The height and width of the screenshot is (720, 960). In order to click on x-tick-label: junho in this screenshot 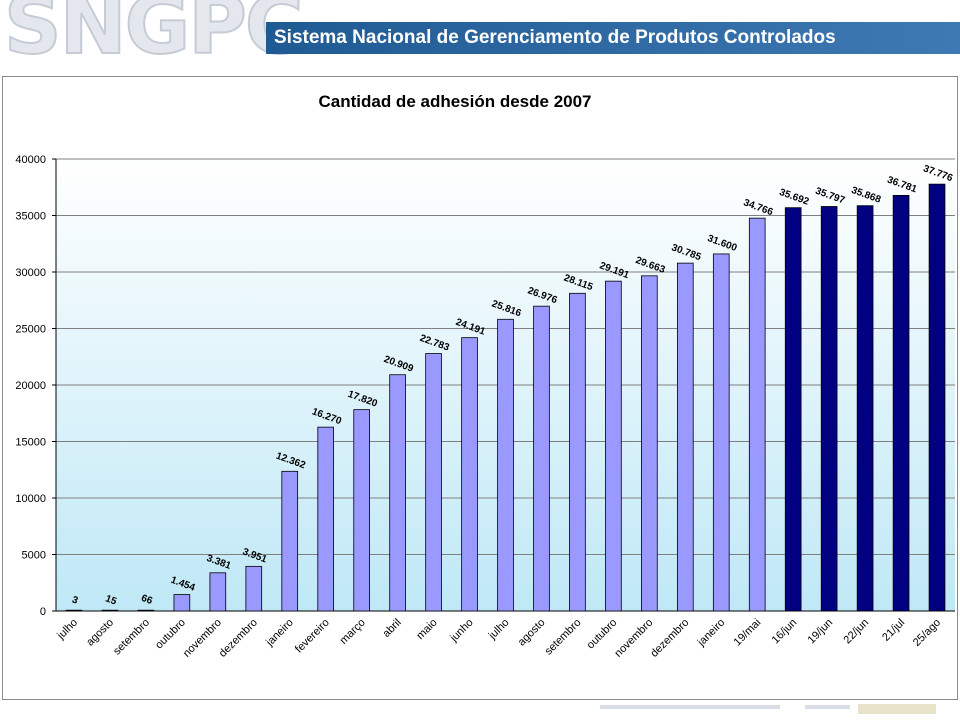, I will do `click(461, 631)`.